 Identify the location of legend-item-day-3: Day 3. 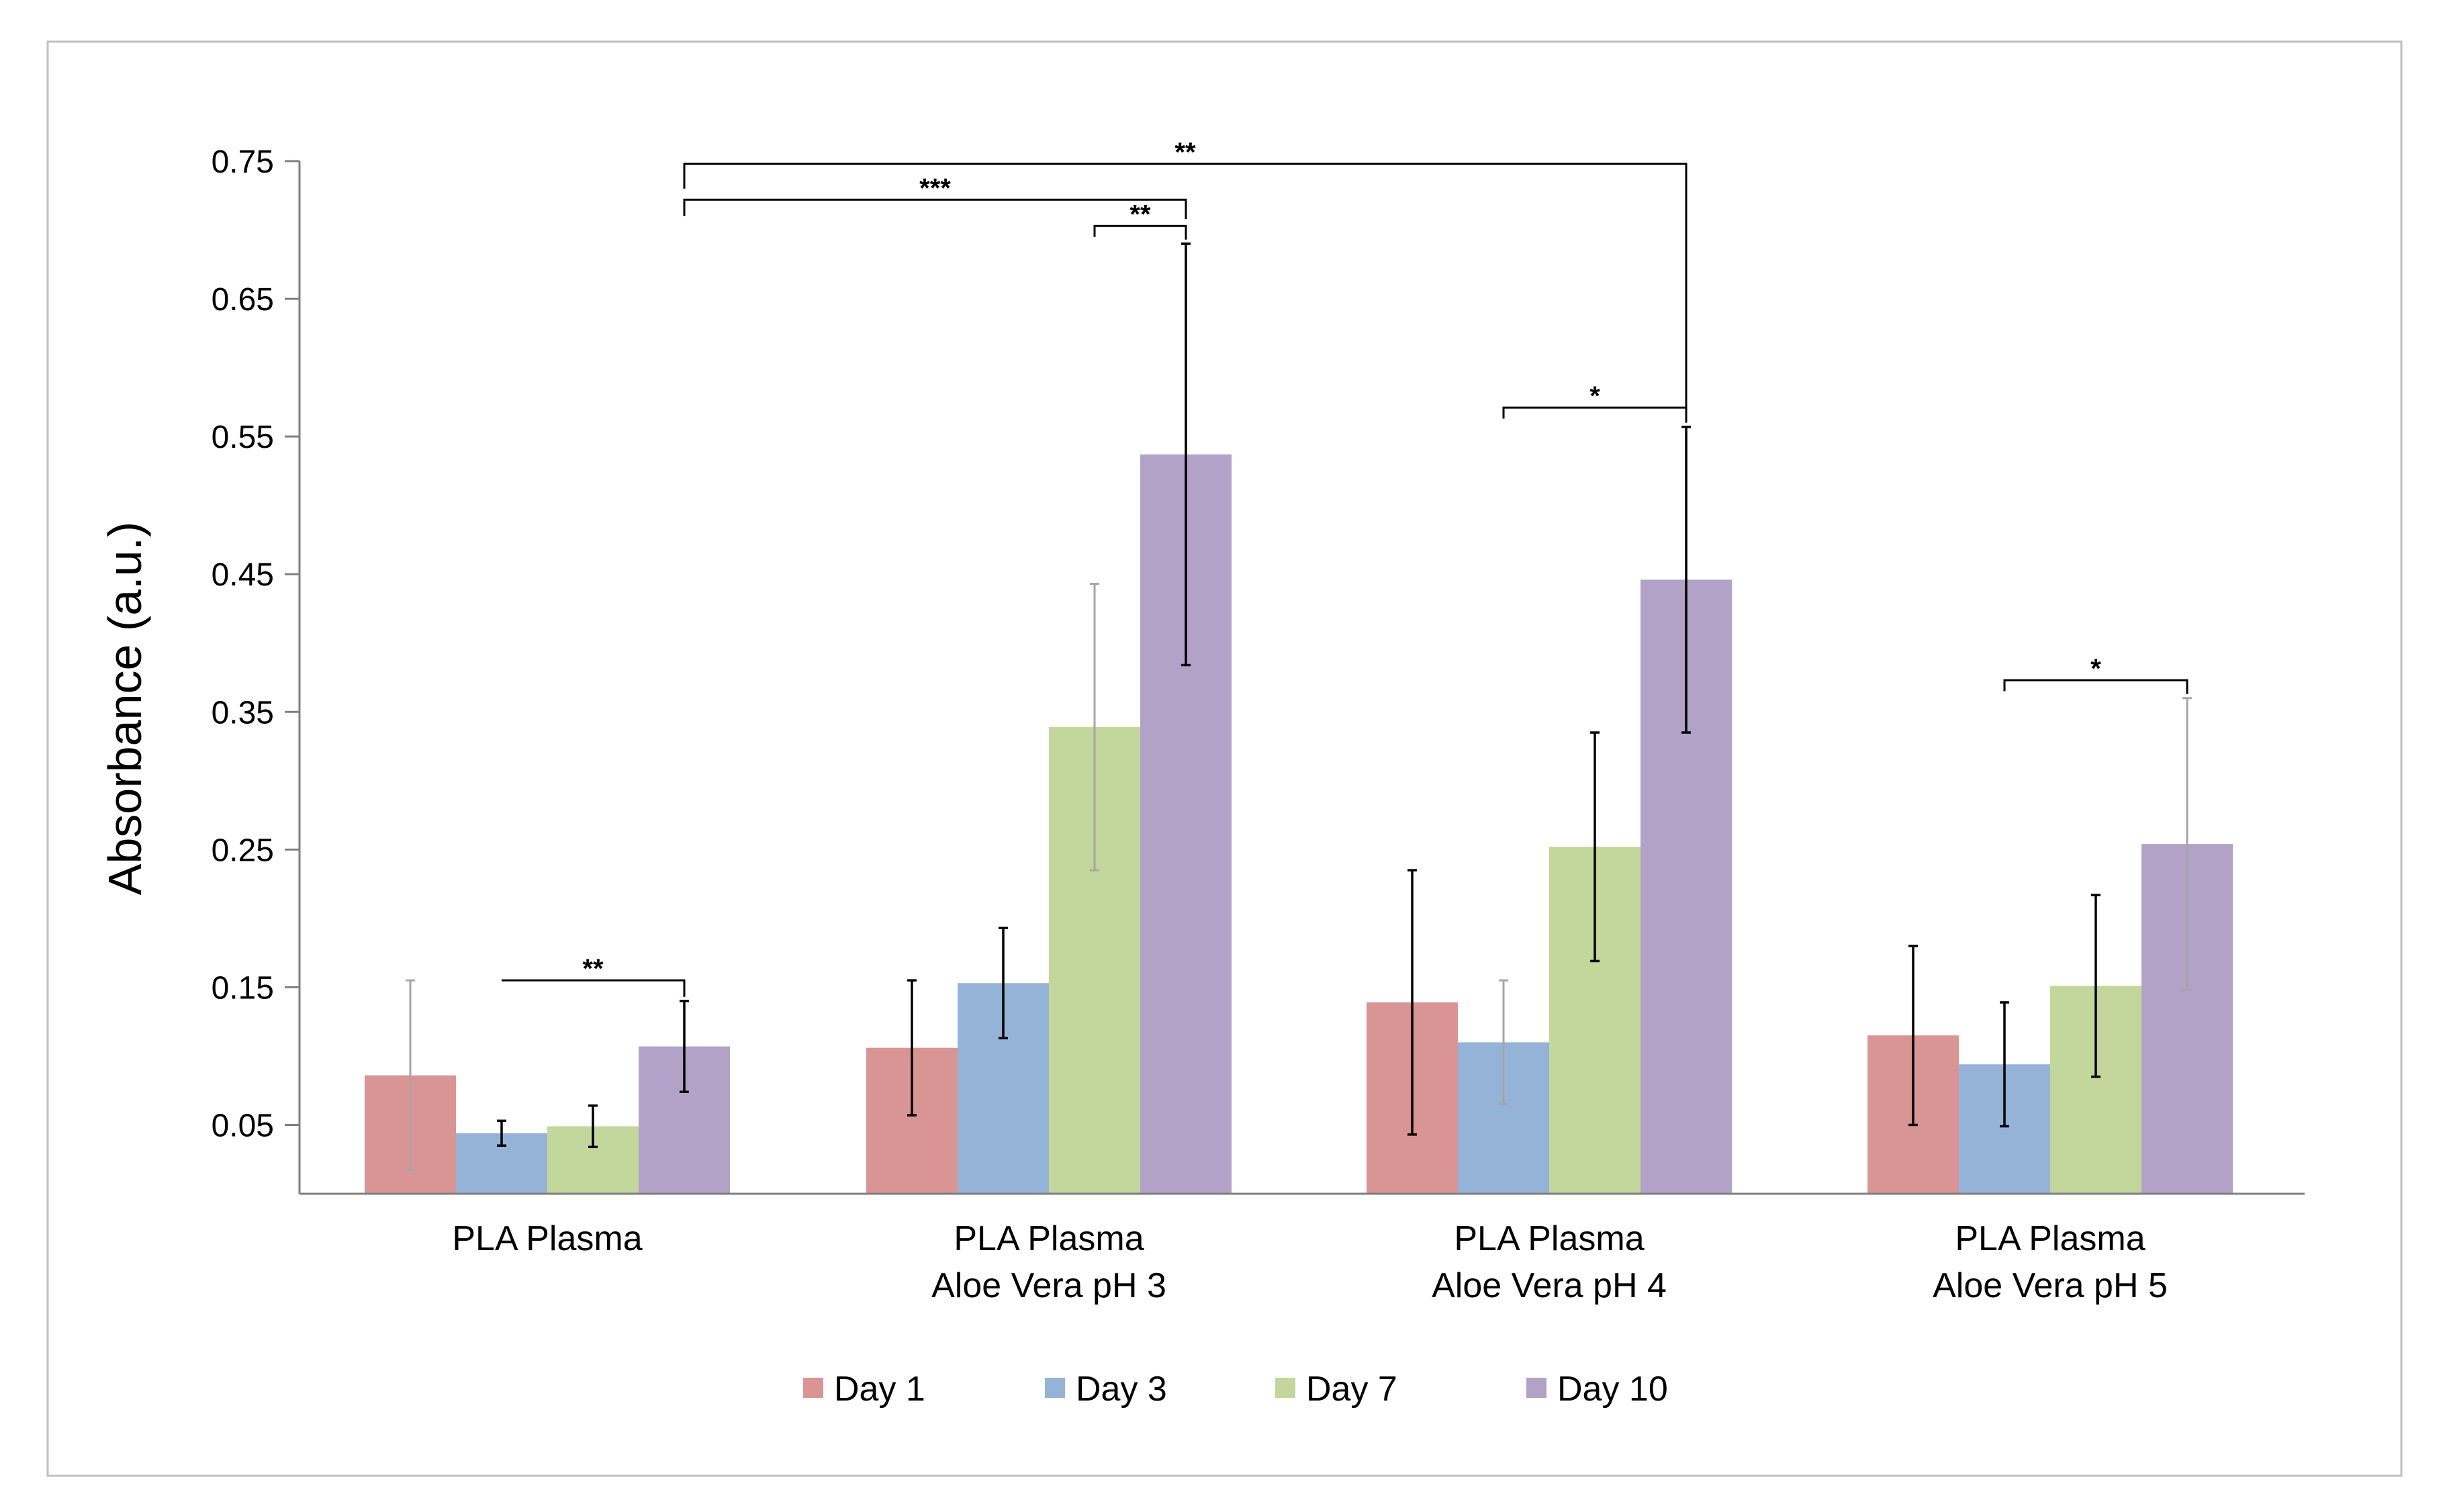
(1106, 1389).